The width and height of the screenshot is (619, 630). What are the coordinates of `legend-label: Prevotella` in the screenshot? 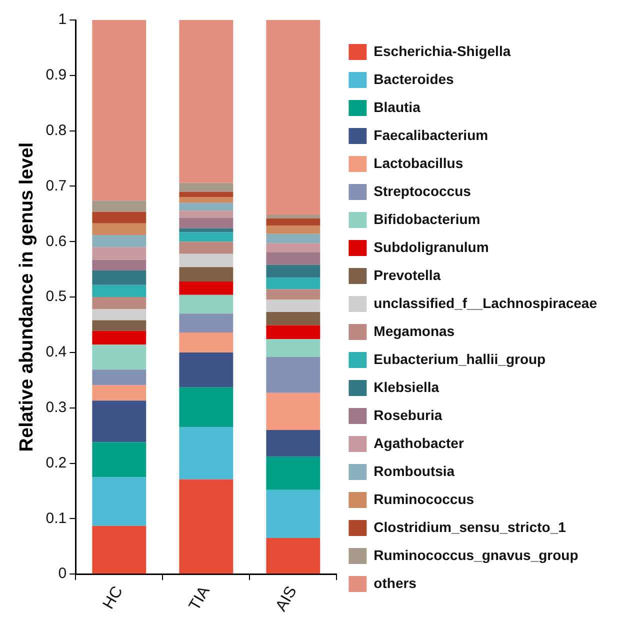 It's located at (407, 274).